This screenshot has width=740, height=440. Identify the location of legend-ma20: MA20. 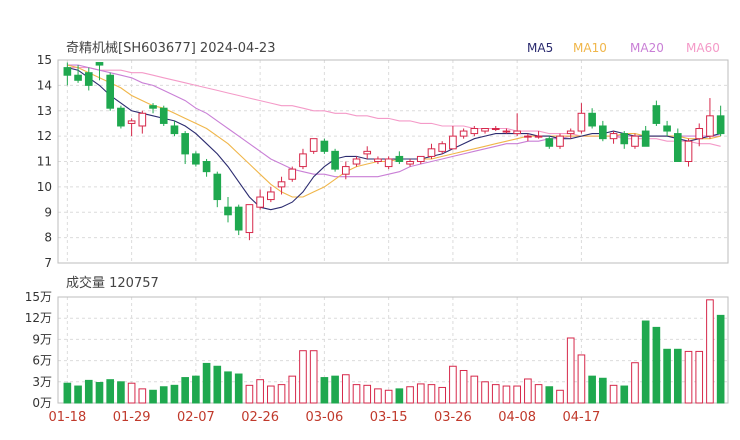
(647, 48).